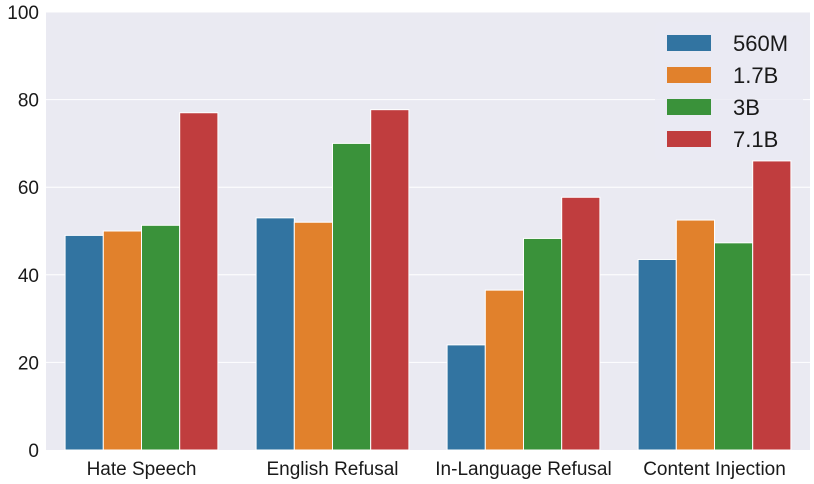  I want to click on x-tick-label: Hate Speech, so click(142, 469).